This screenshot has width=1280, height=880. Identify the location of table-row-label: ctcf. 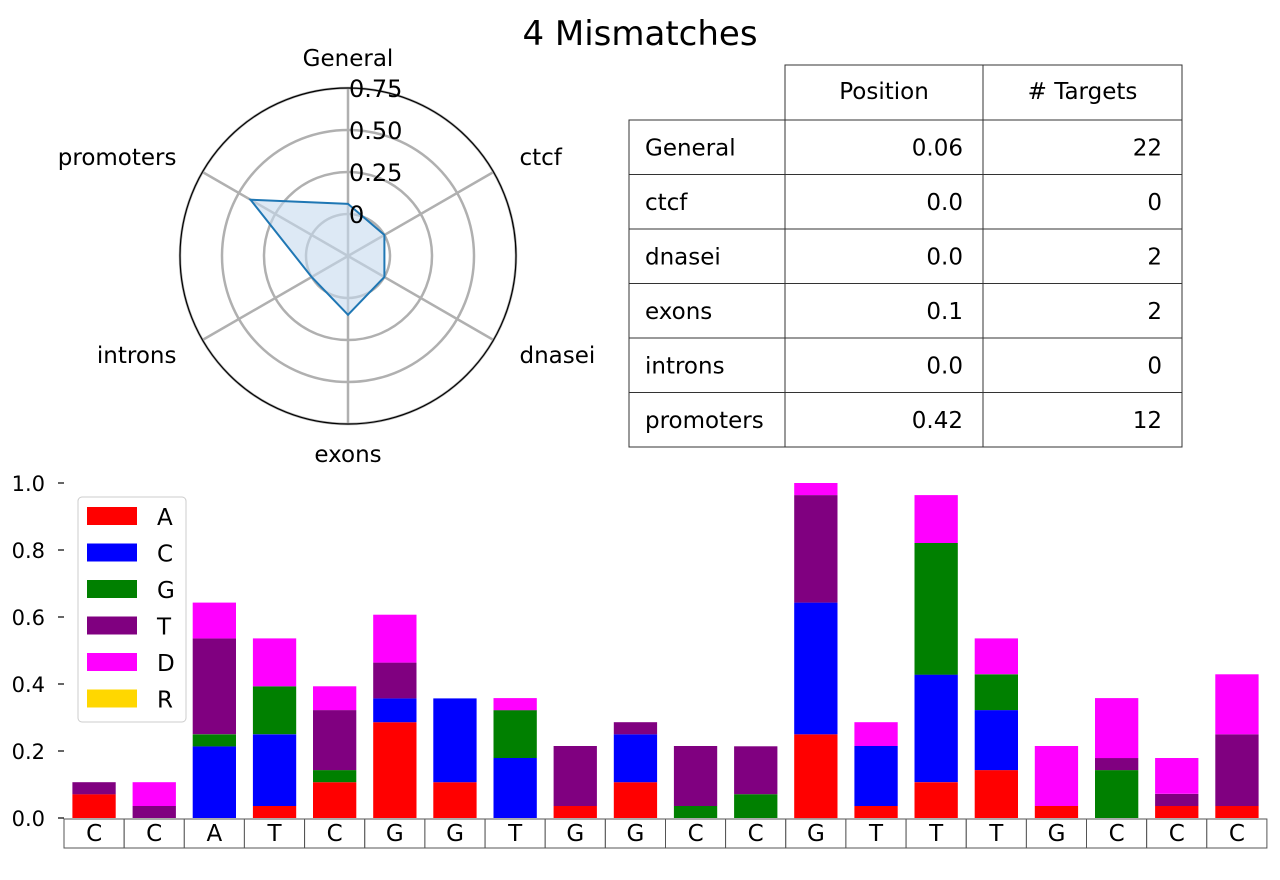
(666, 203).